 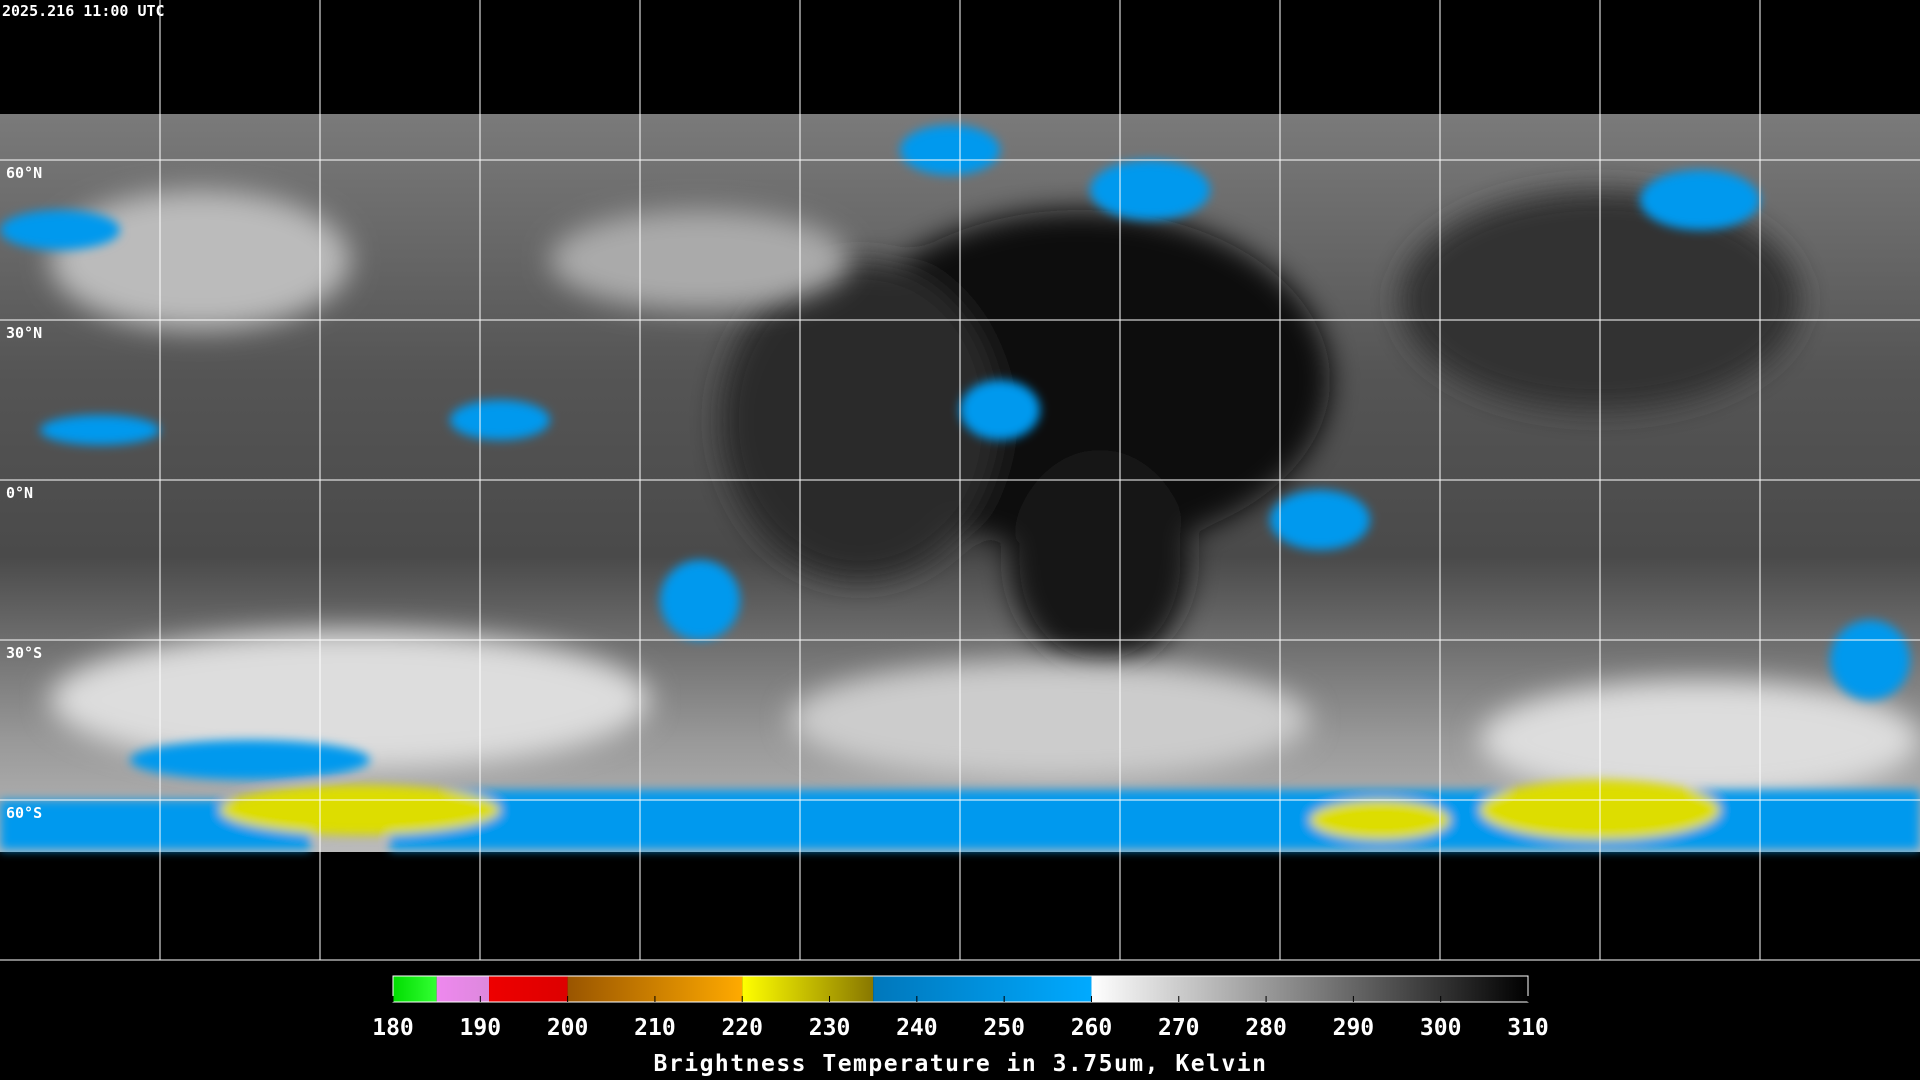 What do you see at coordinates (742, 1028) in the screenshot?
I see `colorbar-tick-label: 220` at bounding box center [742, 1028].